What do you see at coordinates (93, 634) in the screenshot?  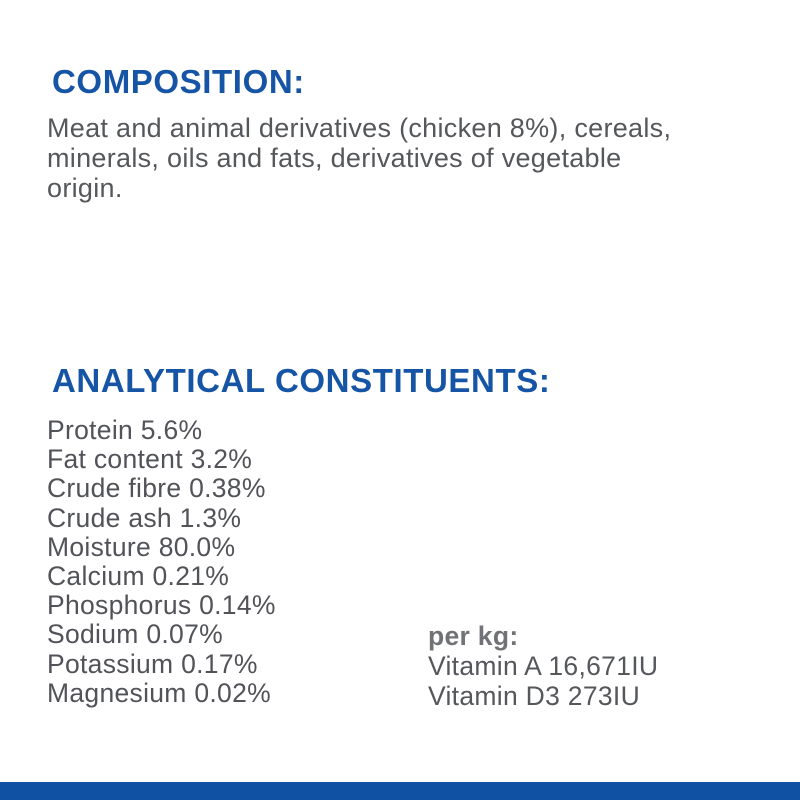 I see `nutrient-label: Sodium` at bounding box center [93, 634].